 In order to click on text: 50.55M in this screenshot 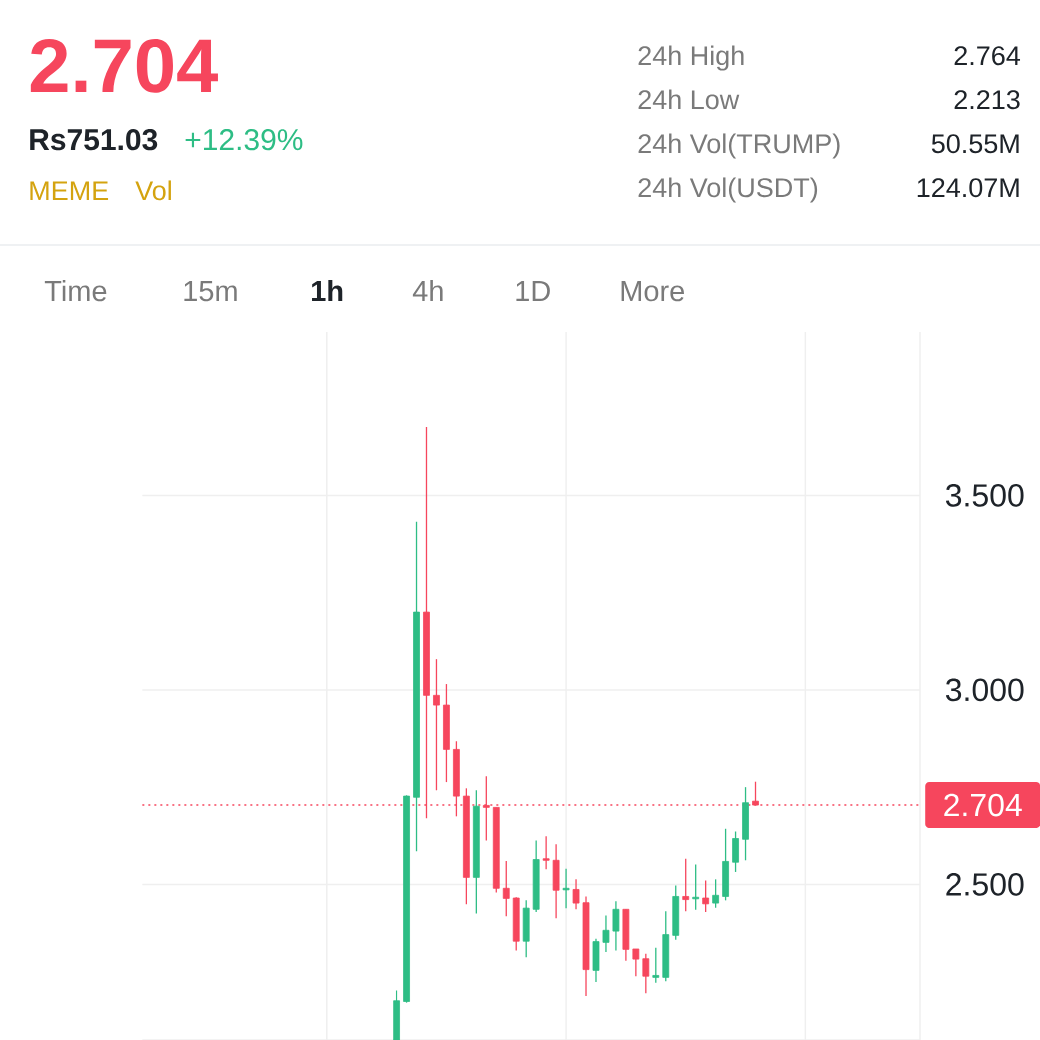, I will do `click(975, 144)`.